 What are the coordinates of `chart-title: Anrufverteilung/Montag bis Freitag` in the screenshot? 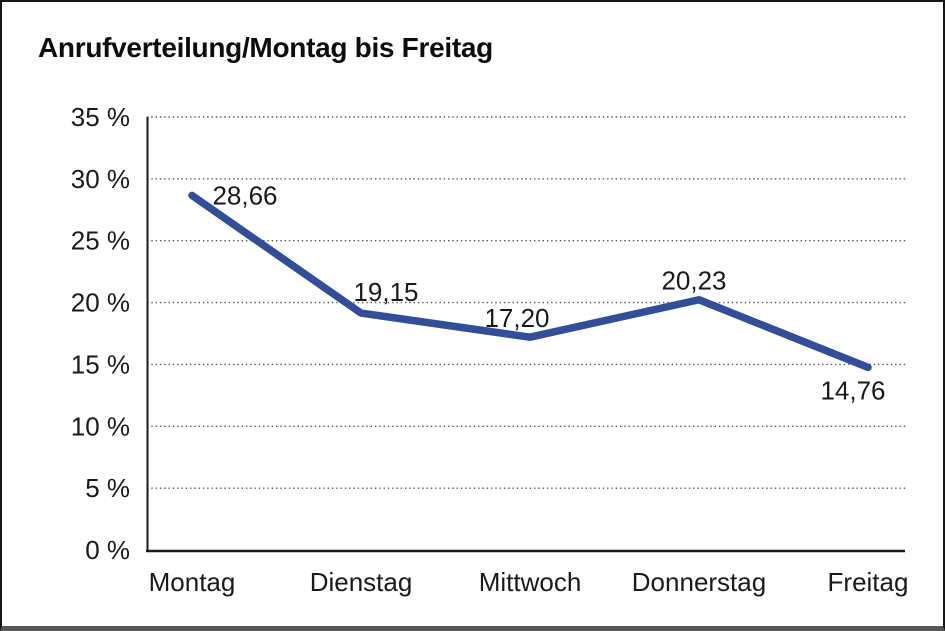 It's located at (265, 47).